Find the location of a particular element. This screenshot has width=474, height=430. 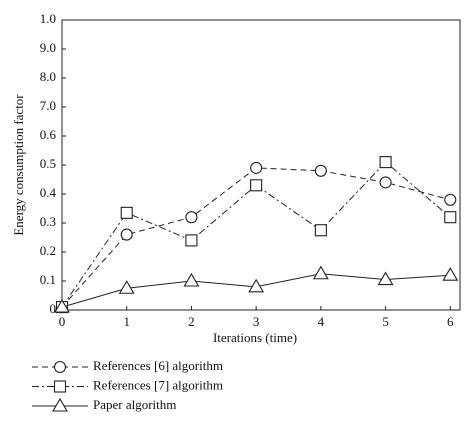

x-axis-label: Iterations (time) is located at coordinates (255, 337).